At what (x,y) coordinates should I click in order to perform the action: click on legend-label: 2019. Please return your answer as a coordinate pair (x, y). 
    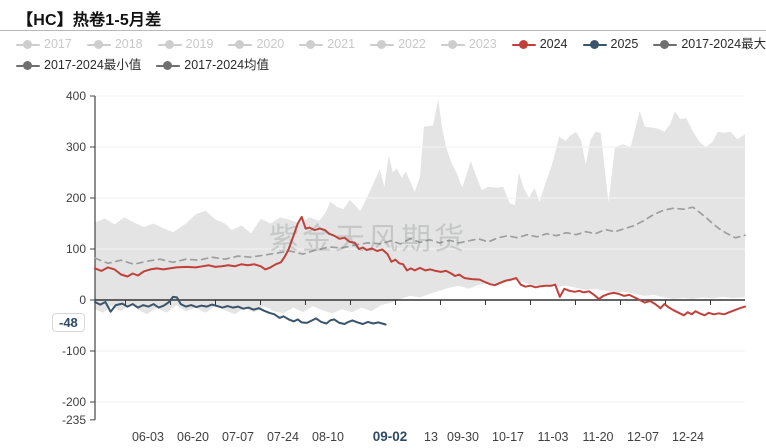
    Looking at the image, I should click on (199, 44).